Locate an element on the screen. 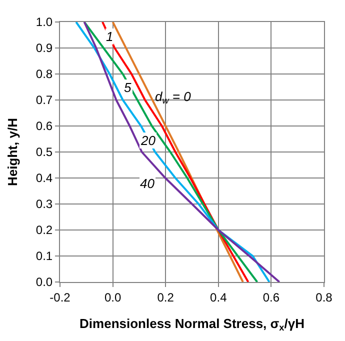 The width and height of the screenshot is (345, 341). x-axis-title: Dimensionless Normal Stress, σ$_{x}$/γH is located at coordinates (192, 324).